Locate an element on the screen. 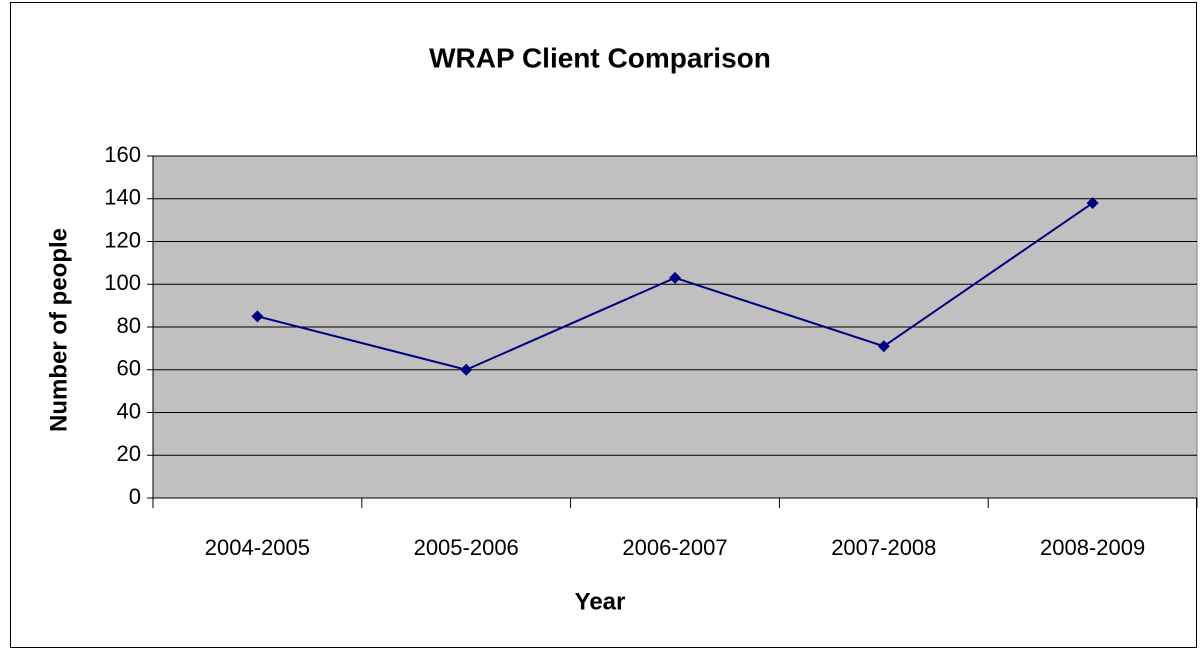 The height and width of the screenshot is (650, 1200). y-tick-label: 160 is located at coordinates (122, 154).